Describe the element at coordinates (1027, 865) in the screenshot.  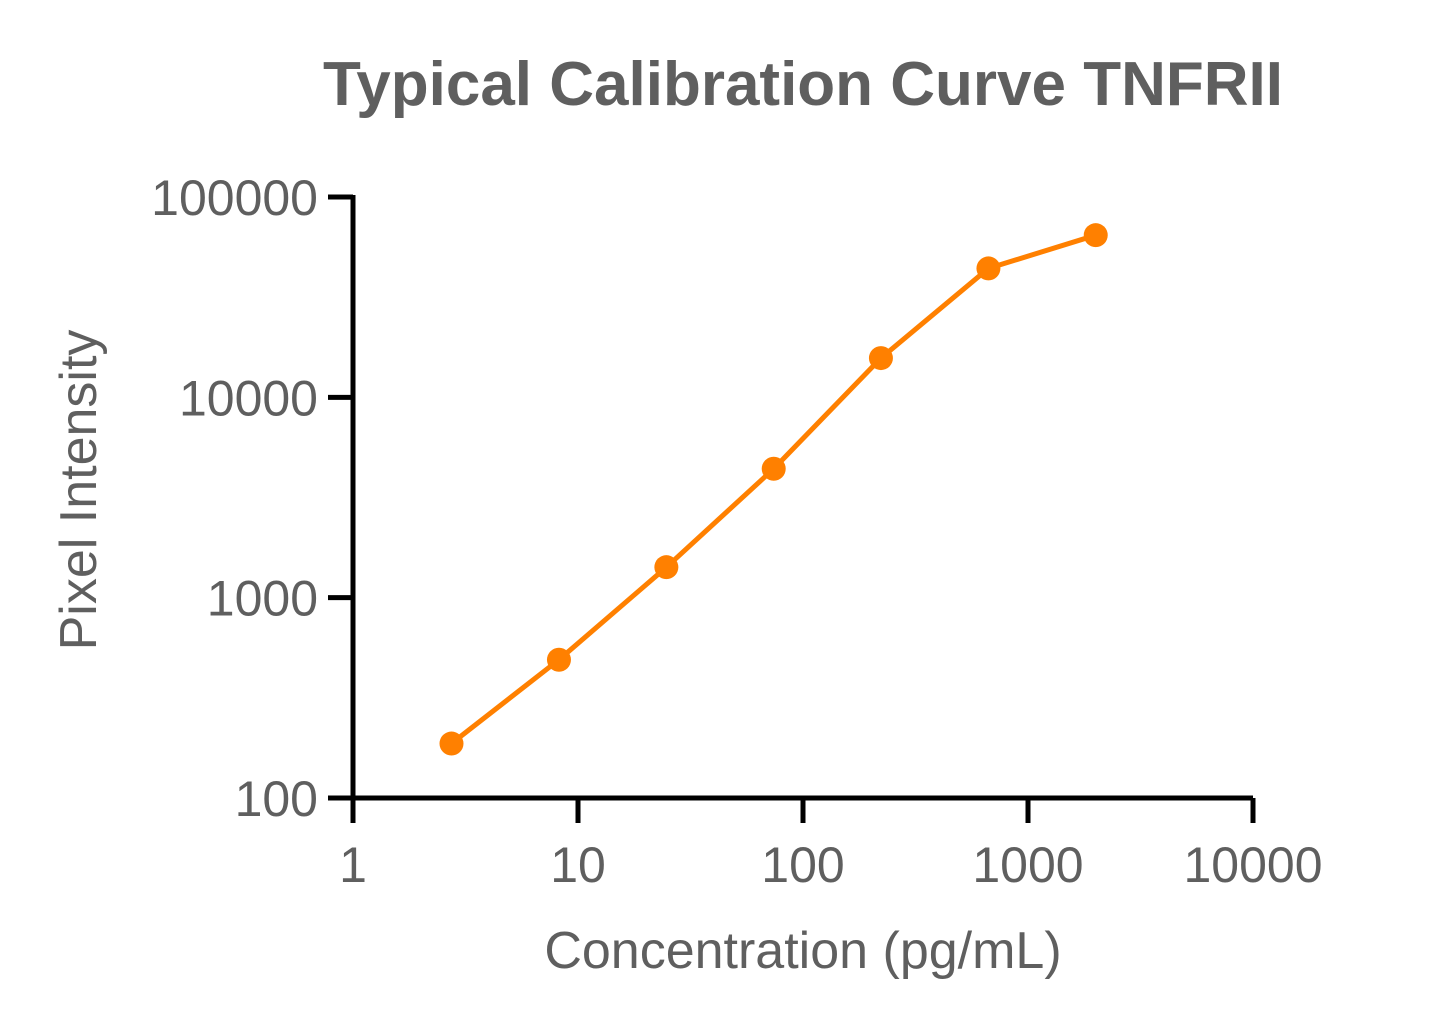
I see `x-tick-label: 1000` at that location.